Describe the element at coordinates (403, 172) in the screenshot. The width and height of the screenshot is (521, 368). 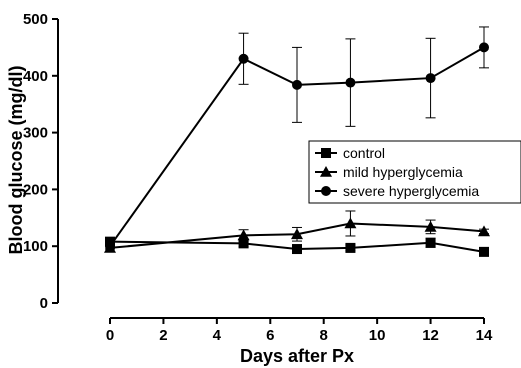
I see `legend-label: mild hyperglycemia` at that location.